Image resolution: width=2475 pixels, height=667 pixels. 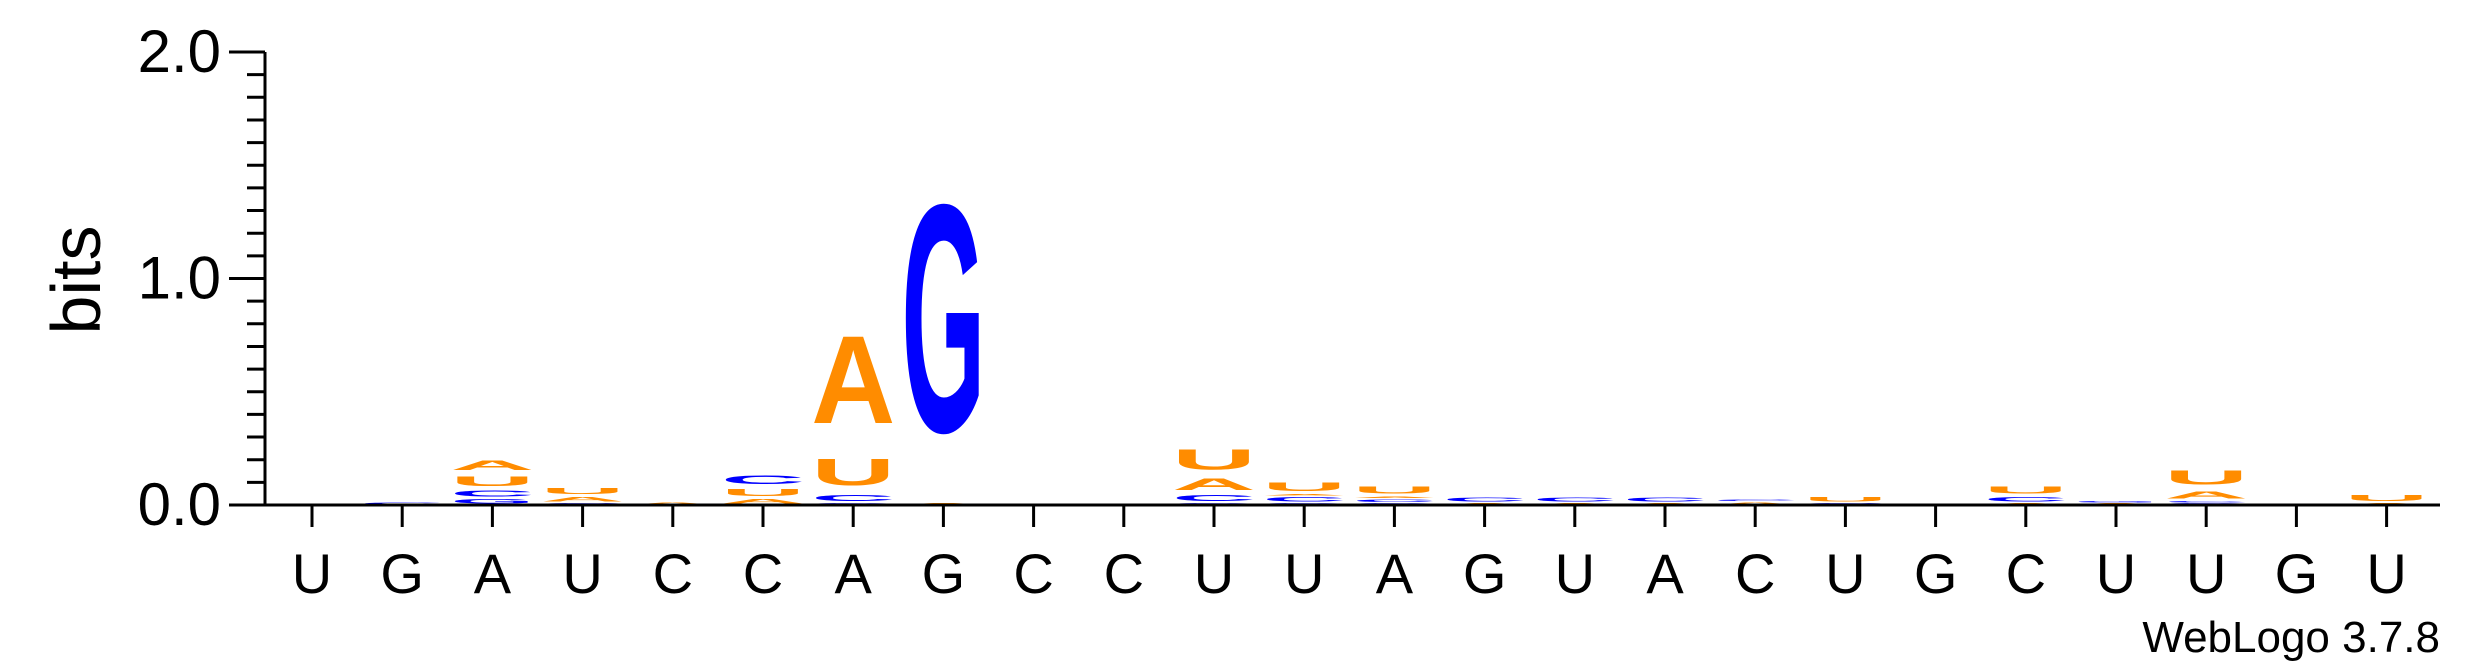 I want to click on weblogo-credit: WebLogo 3.7.8, so click(x=2291, y=637).